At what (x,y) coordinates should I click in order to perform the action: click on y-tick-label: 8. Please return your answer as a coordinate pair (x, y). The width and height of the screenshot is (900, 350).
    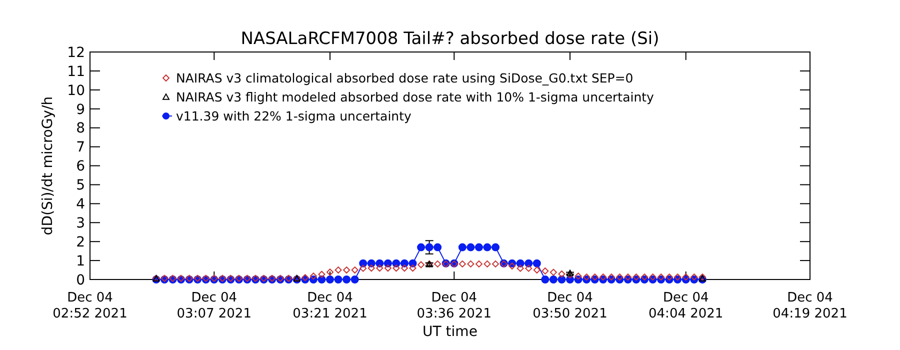
    Looking at the image, I should click on (80, 128).